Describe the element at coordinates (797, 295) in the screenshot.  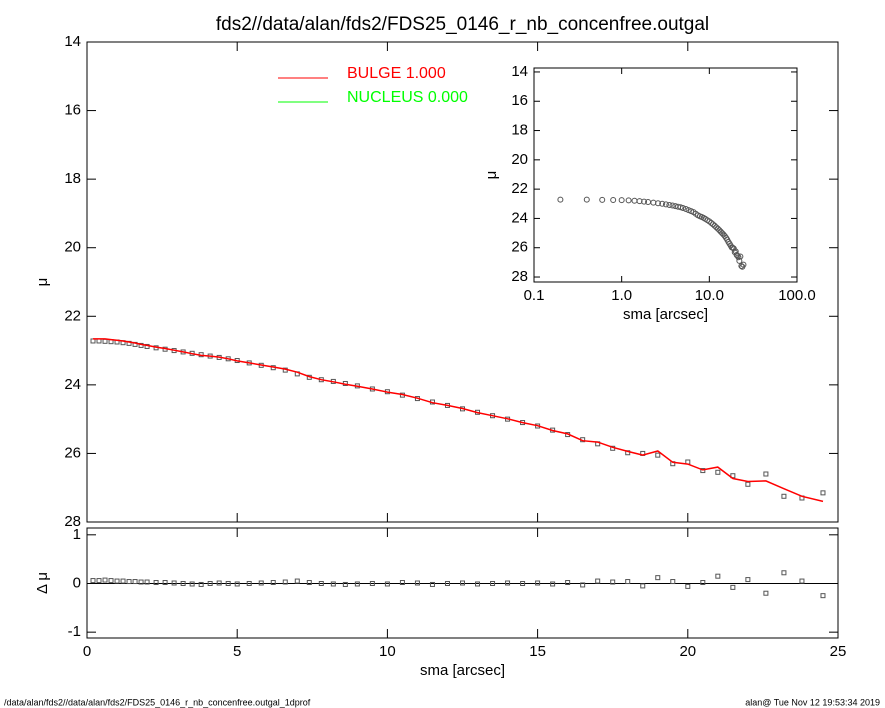
I see `x-tick-label: 100.0` at that location.